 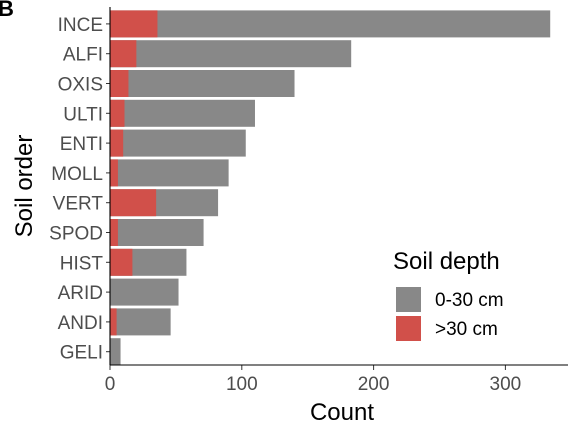 What do you see at coordinates (121, 262) in the screenshot?
I see `bar-deep-hist` at bounding box center [121, 262].